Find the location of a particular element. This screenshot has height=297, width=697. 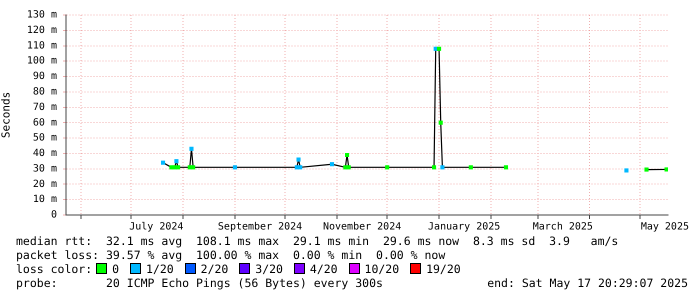

legend-label: 1/20 is located at coordinates (160, 269).